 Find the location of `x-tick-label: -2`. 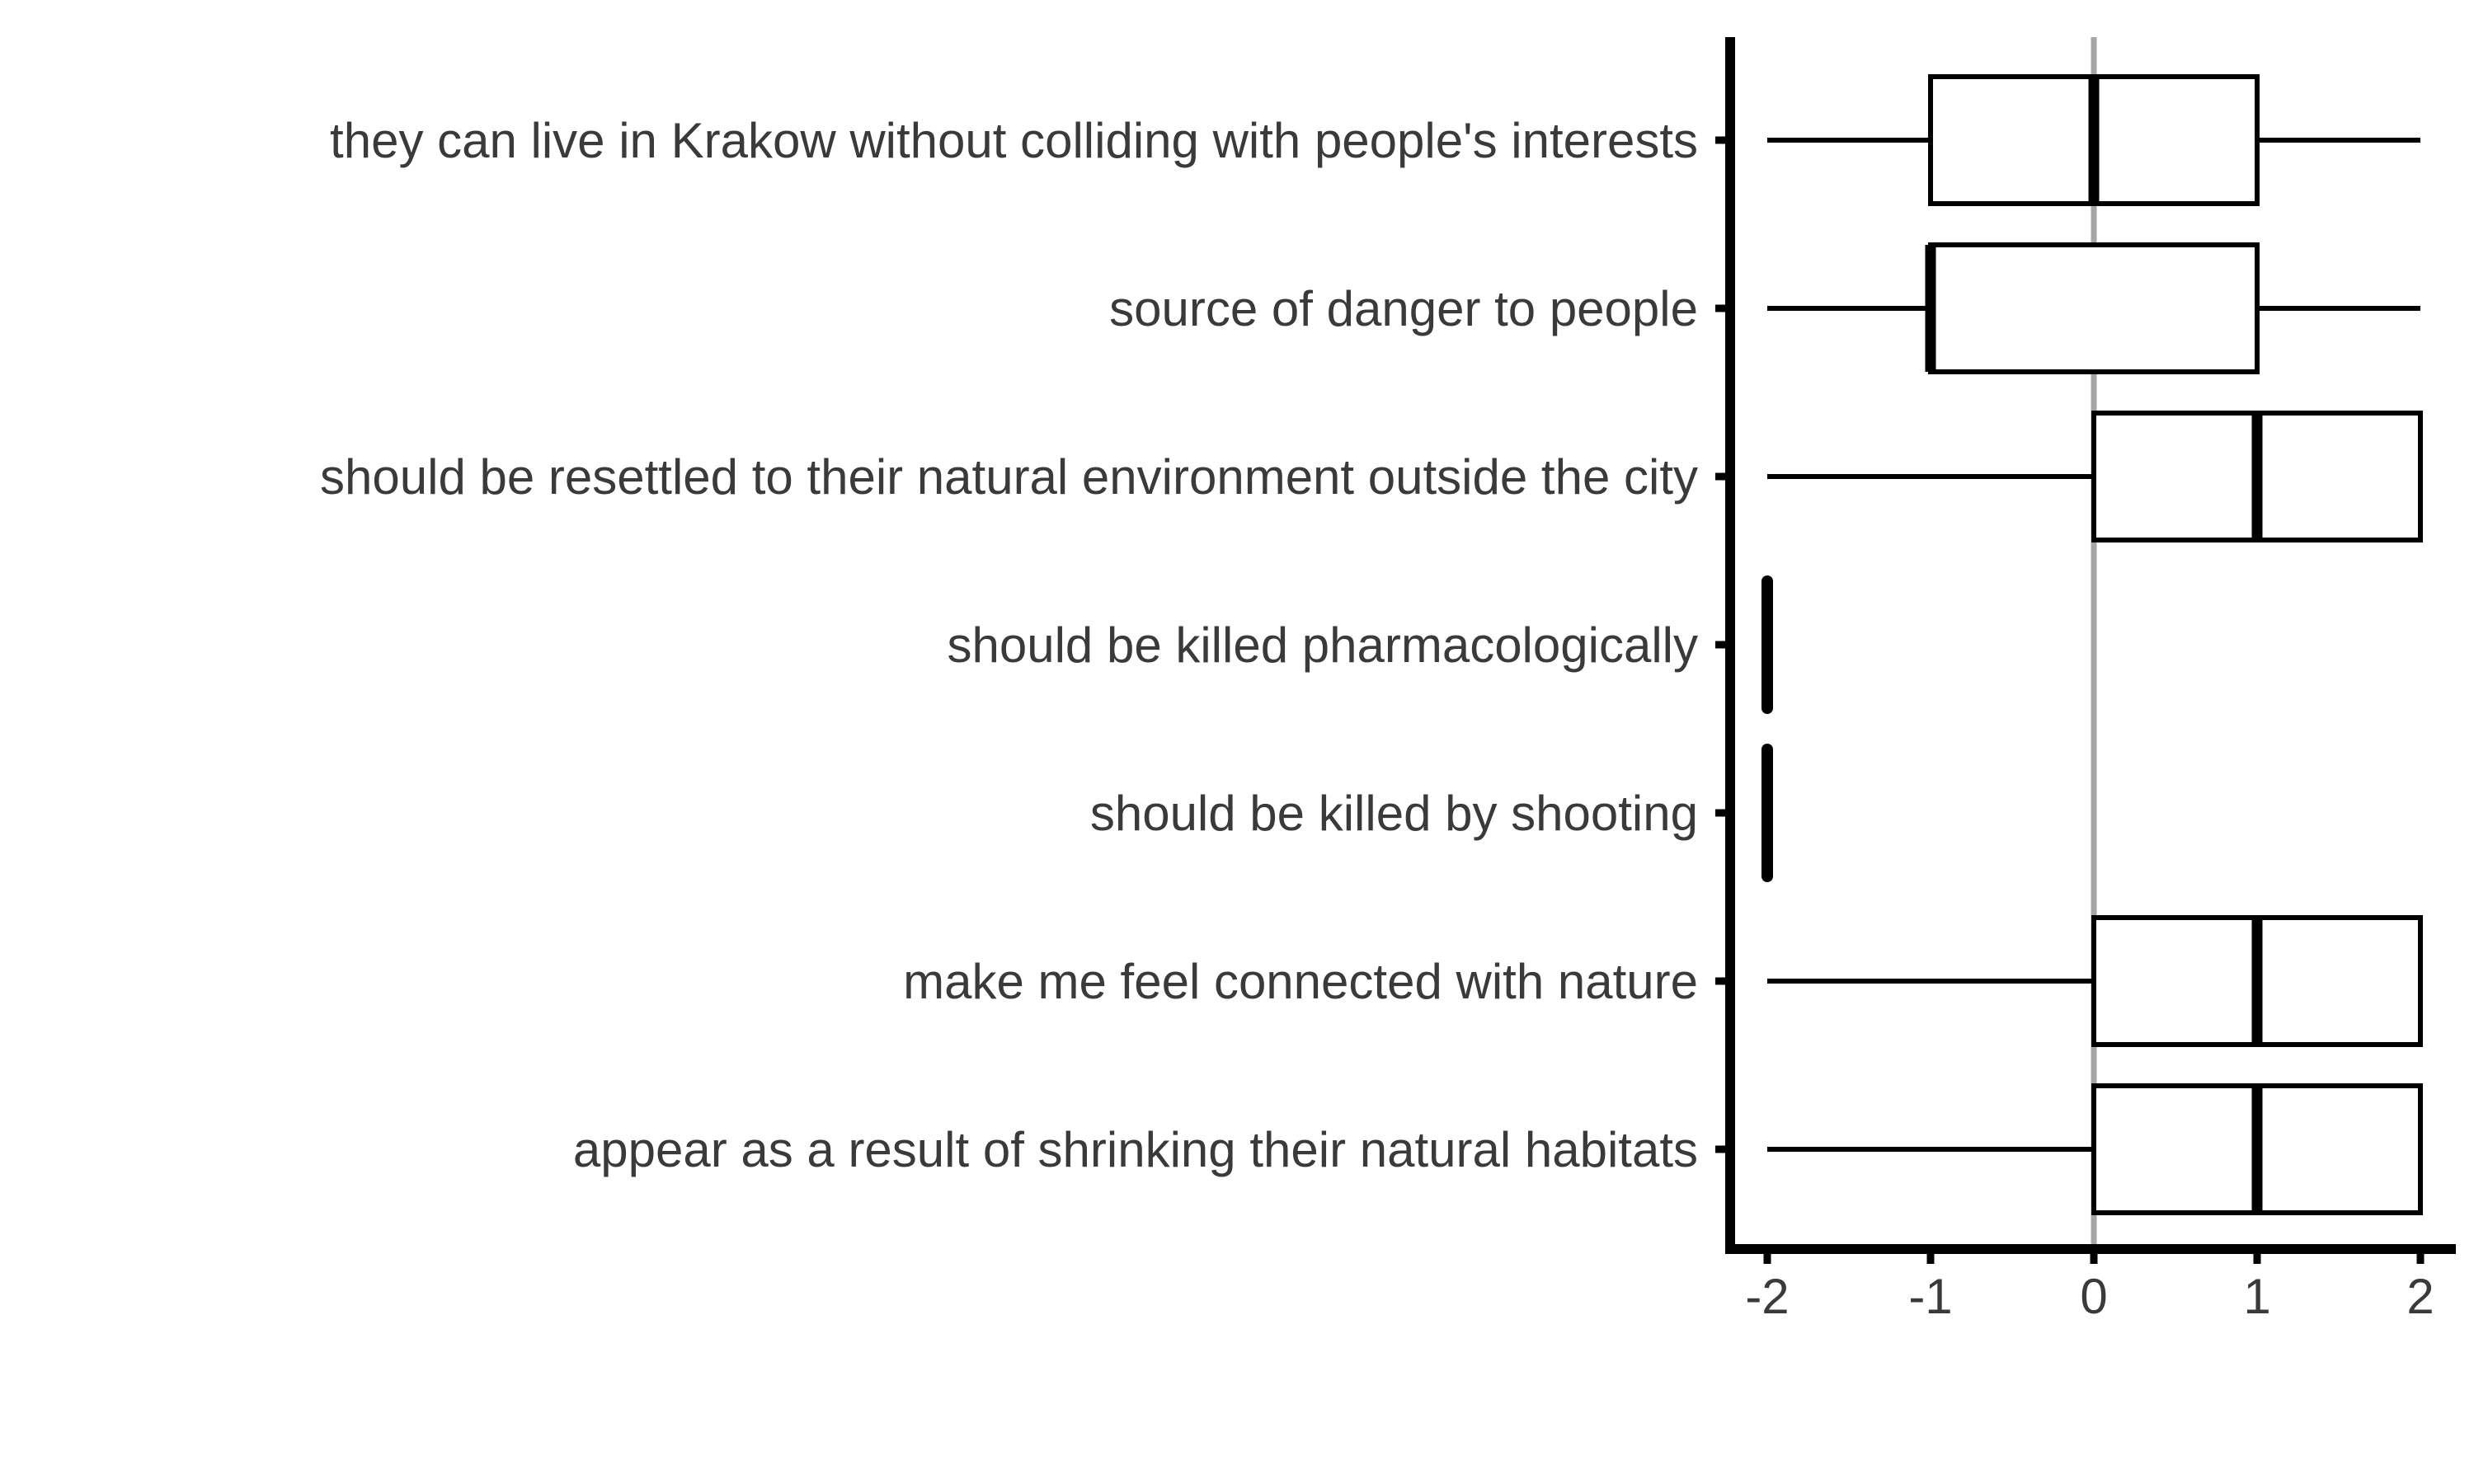

x-tick-label: -2 is located at coordinates (1767, 1296).